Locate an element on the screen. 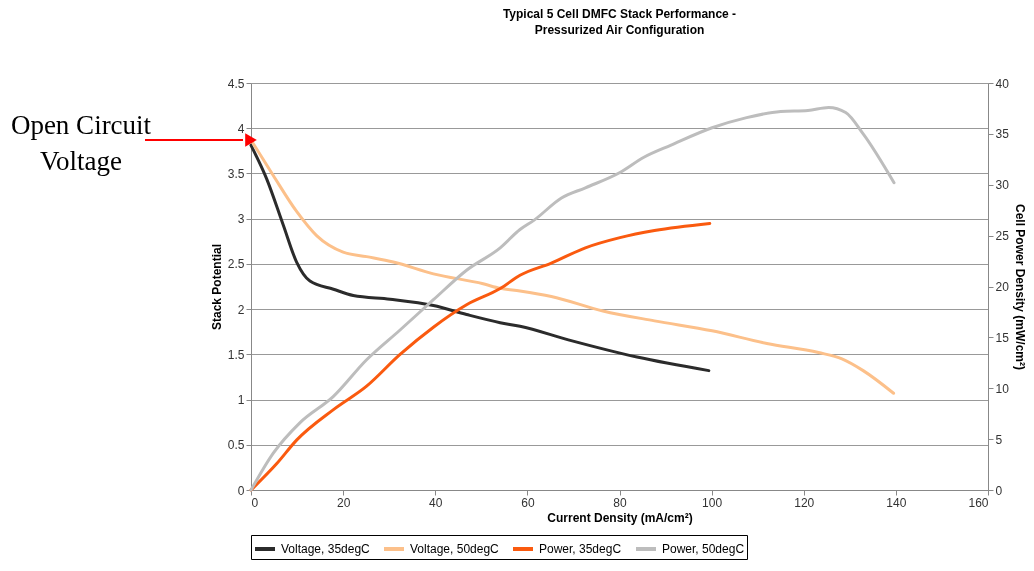 This screenshot has height=571, width=1034. legend-label: Power, 50degC is located at coordinates (703, 549).